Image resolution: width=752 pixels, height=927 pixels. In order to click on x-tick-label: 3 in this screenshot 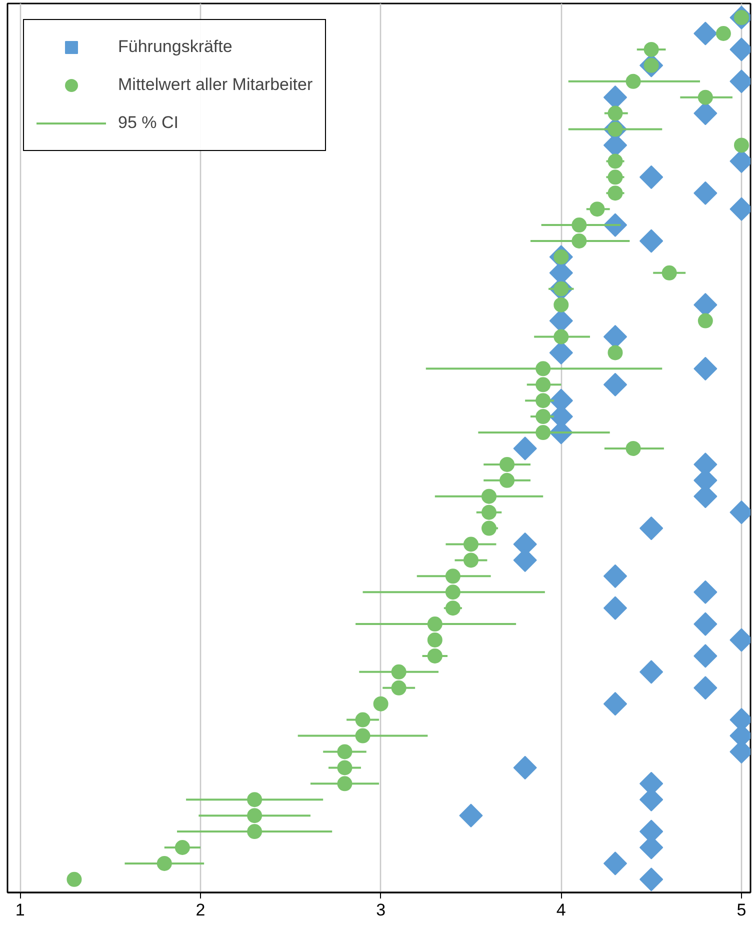, I will do `click(381, 910)`.